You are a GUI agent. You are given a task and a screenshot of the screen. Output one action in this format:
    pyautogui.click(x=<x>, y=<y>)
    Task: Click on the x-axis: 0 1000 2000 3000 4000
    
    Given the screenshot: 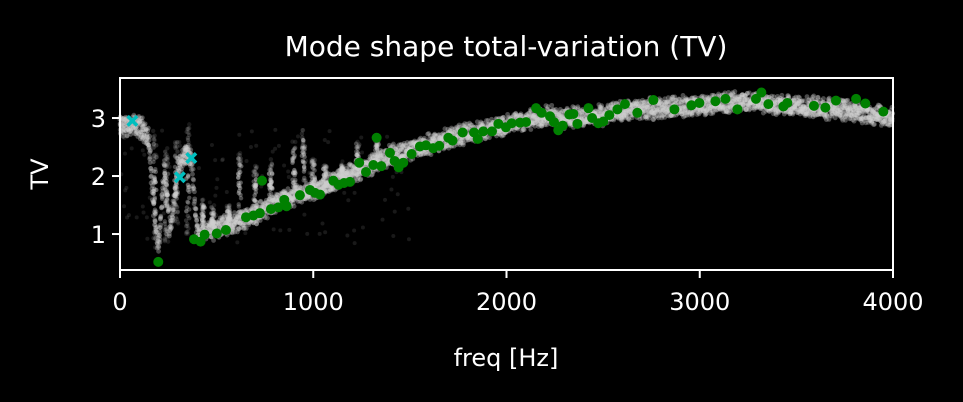 What is the action you would take?
    pyautogui.click(x=518, y=293)
    